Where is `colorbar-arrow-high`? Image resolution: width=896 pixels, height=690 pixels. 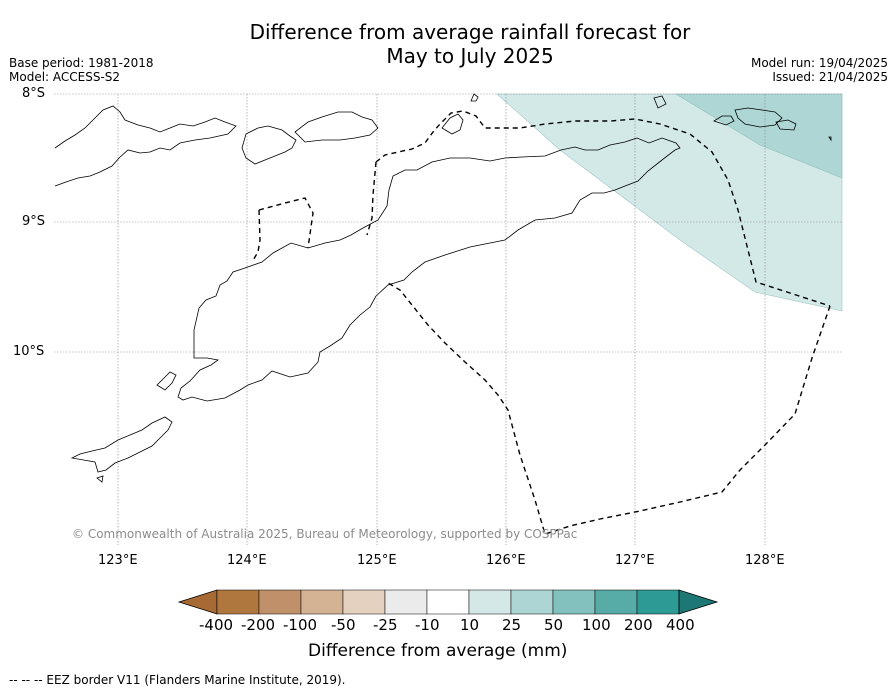
colorbar-arrow-high is located at coordinates (698, 602).